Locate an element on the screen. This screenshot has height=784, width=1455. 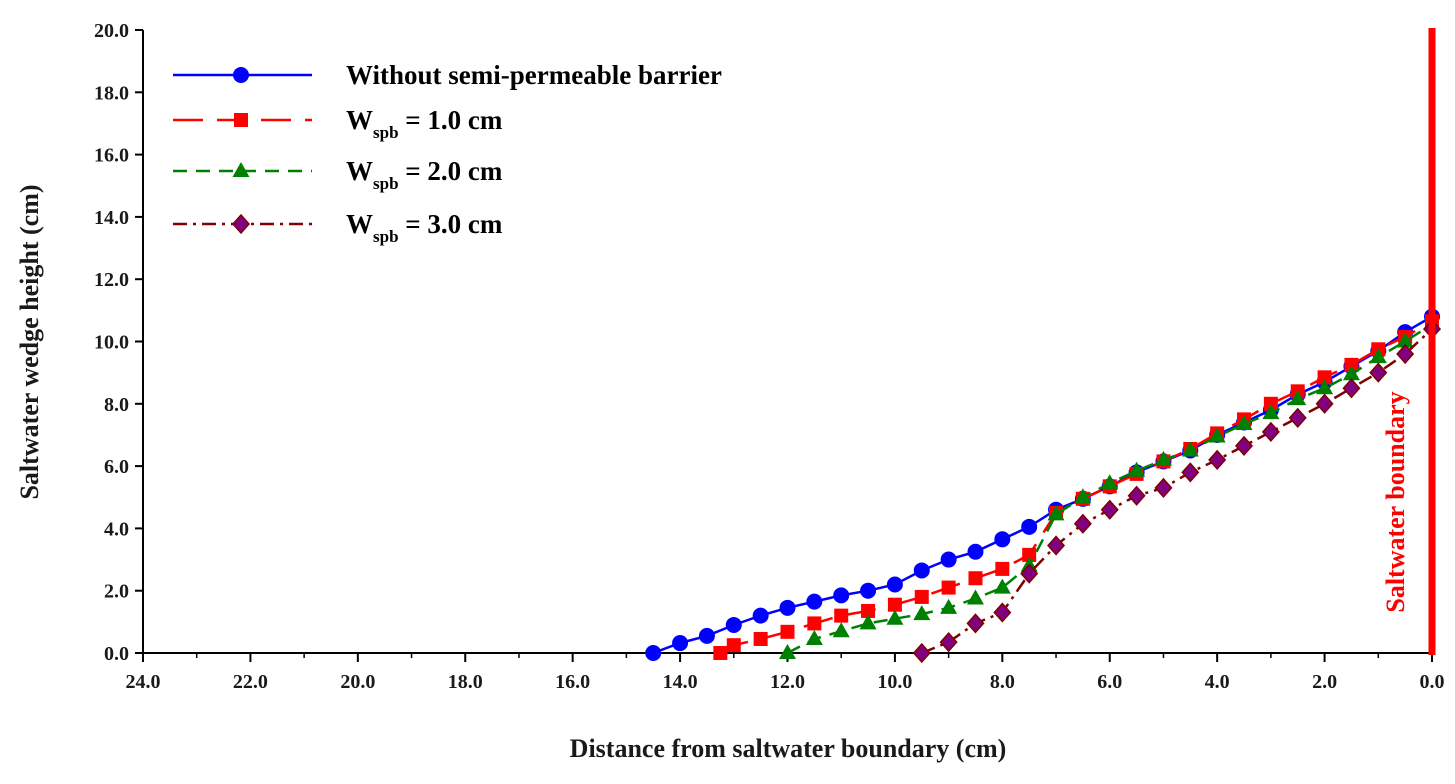
x-tick-label: 14.0 is located at coordinates (680, 682).